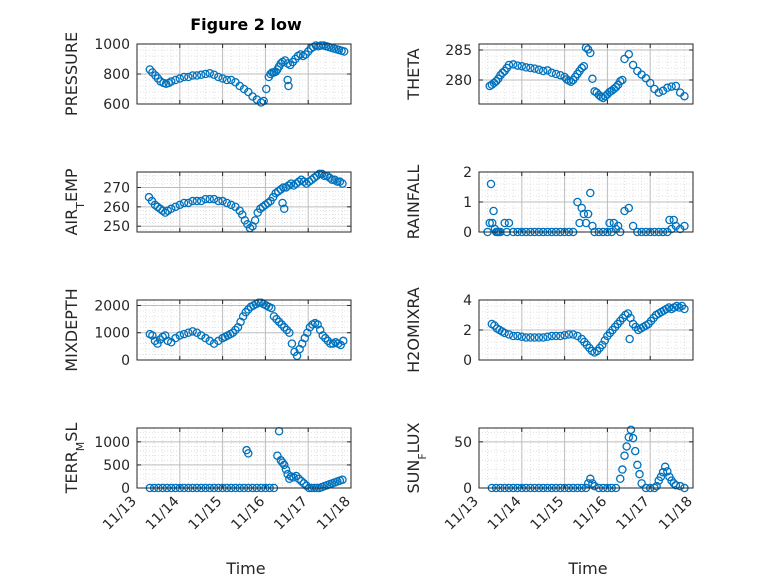 The image size is (778, 583). I want to click on x-tick-label: 11/17, so click(633, 514).